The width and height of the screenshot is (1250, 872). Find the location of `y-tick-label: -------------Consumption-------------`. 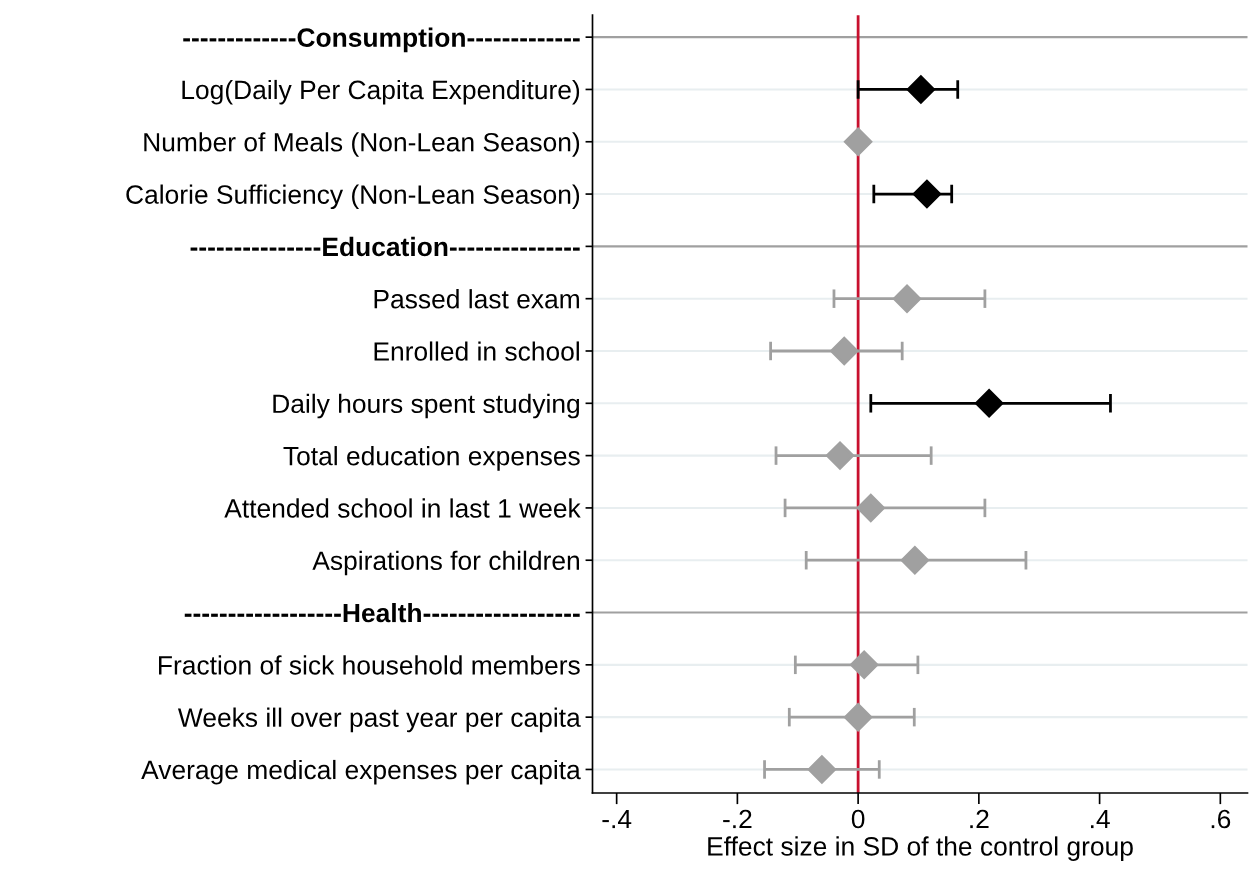

y-tick-label: -------------Consumption------------- is located at coordinates (381, 40).